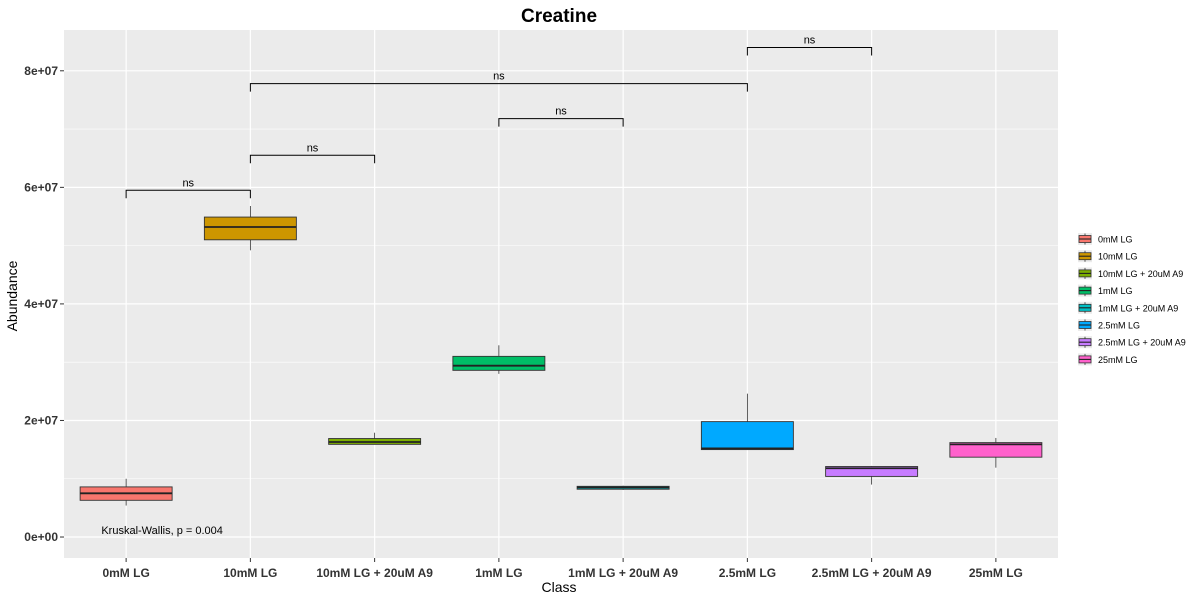  I want to click on bracket-2: ns, so click(312, 153).